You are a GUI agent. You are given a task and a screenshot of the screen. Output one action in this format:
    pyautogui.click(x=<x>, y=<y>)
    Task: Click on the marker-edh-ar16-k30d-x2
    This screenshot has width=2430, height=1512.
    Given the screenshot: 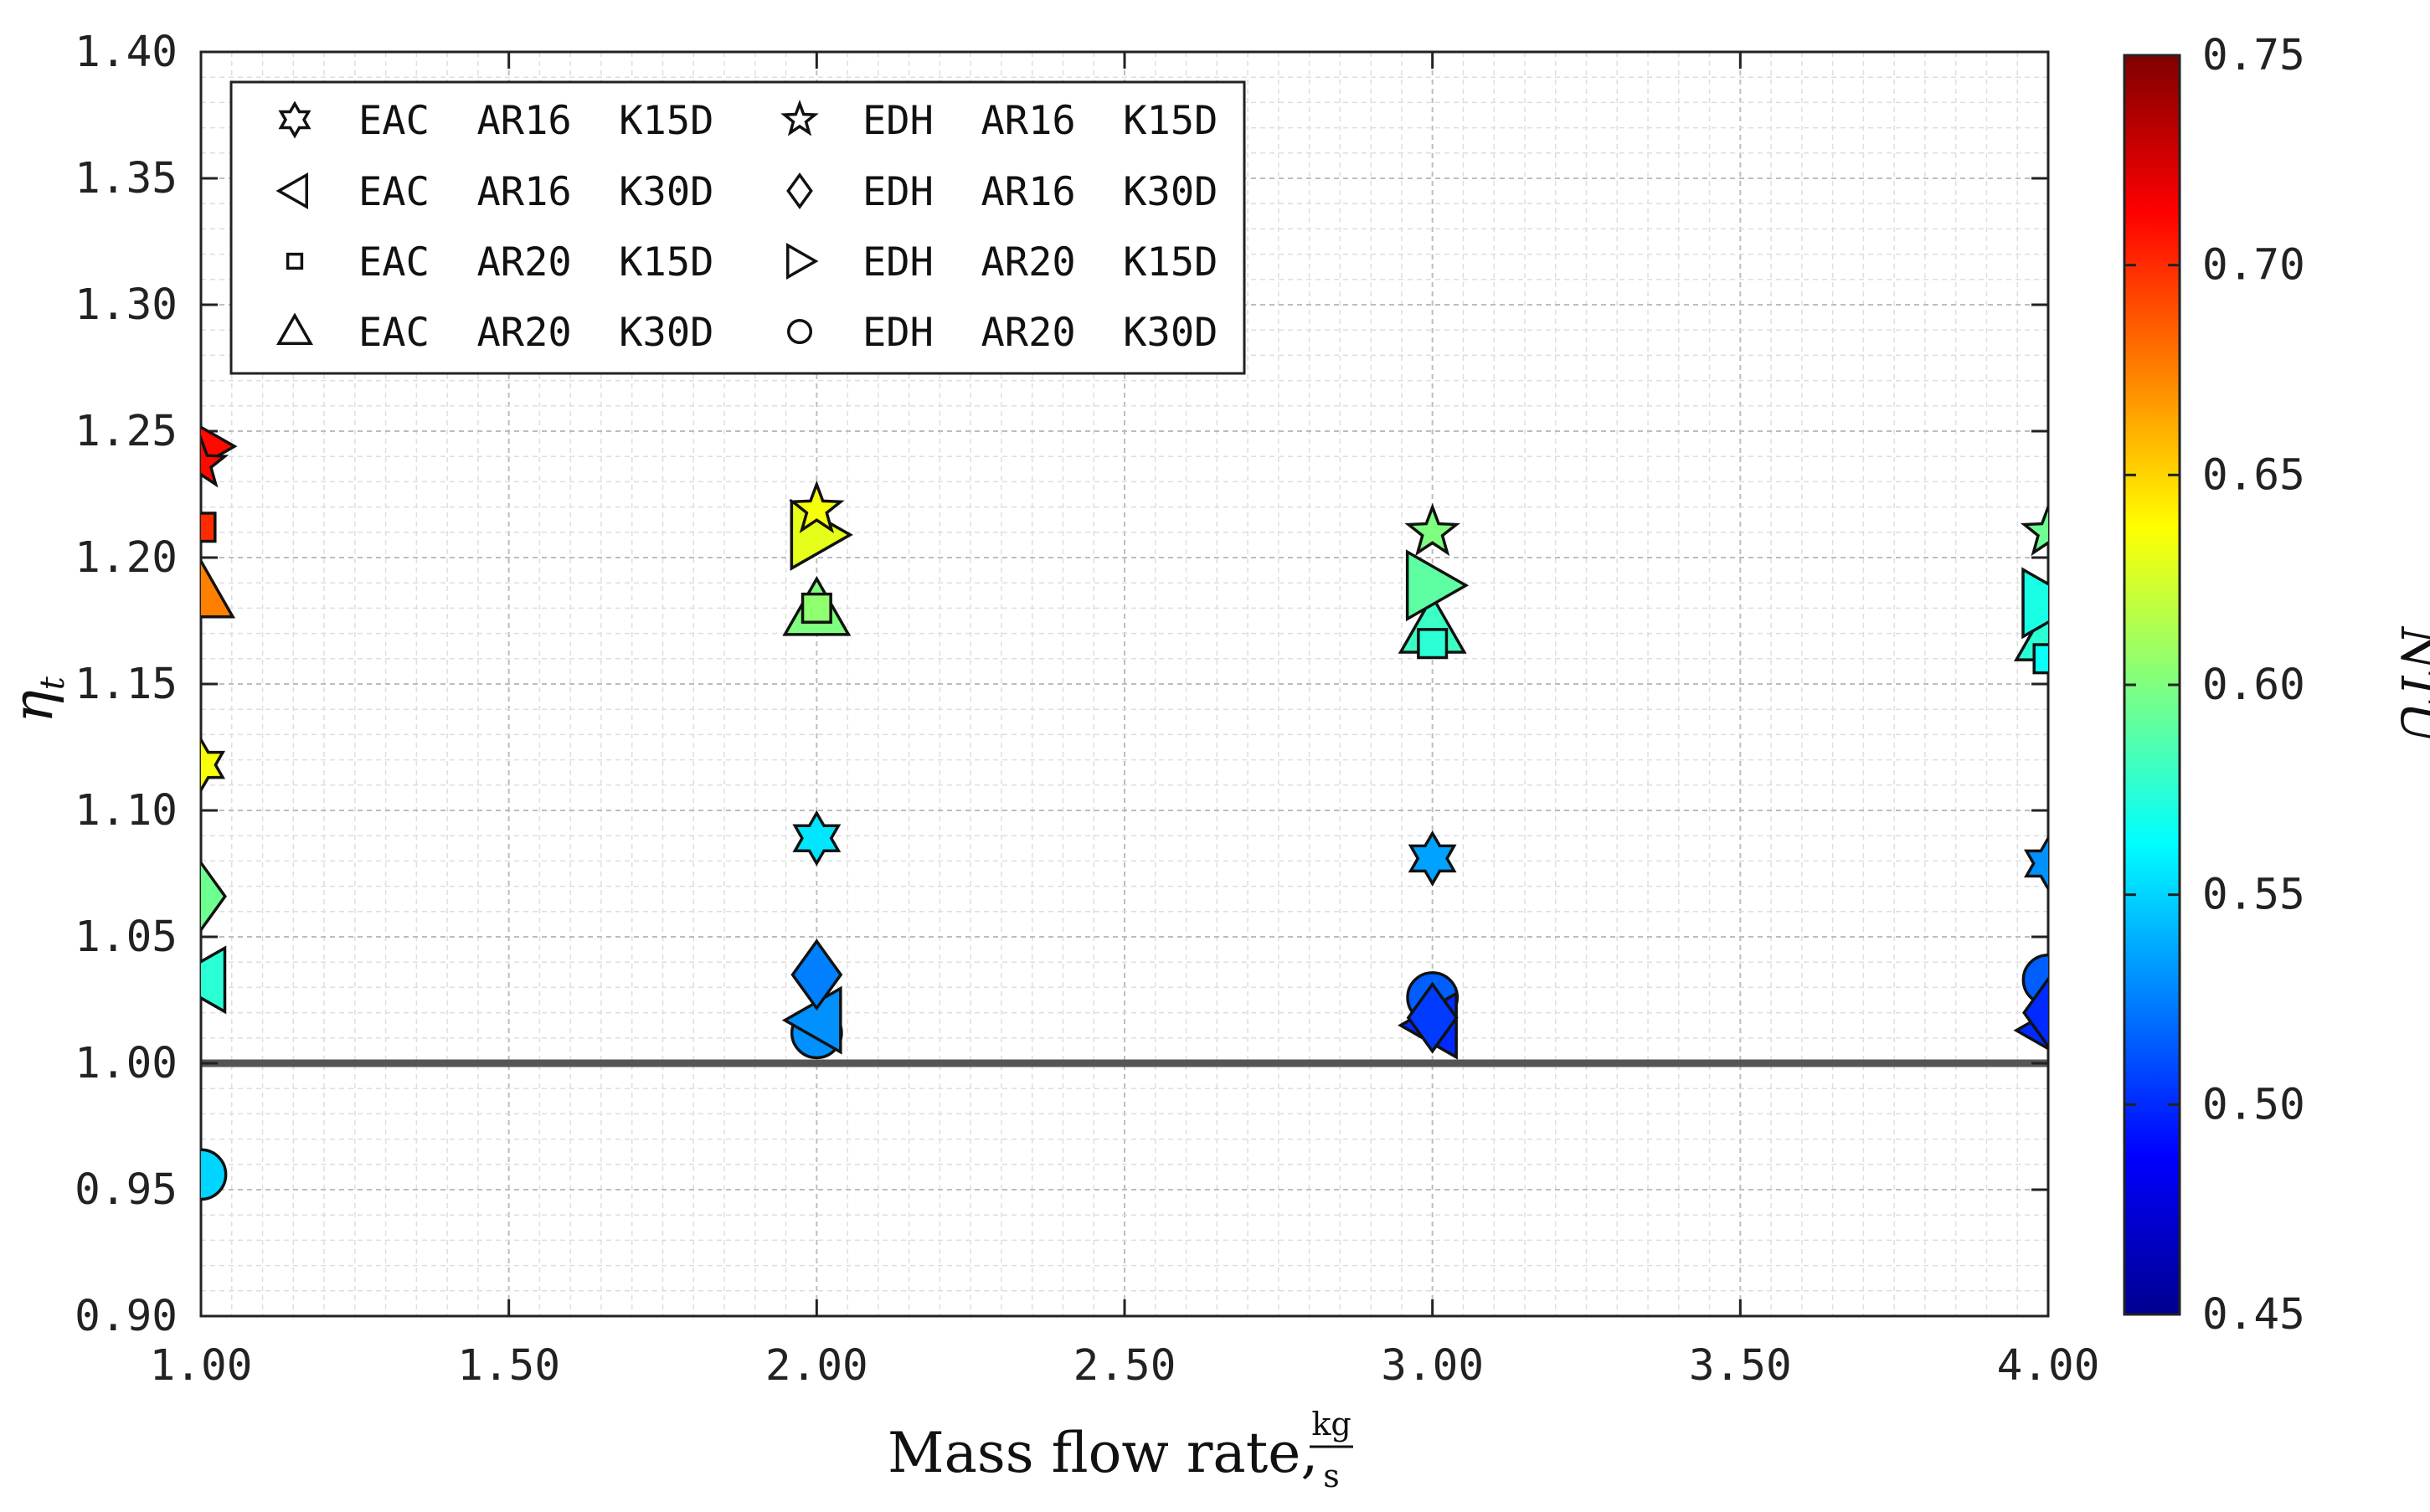 What is the action you would take?
    pyautogui.click(x=816, y=975)
    